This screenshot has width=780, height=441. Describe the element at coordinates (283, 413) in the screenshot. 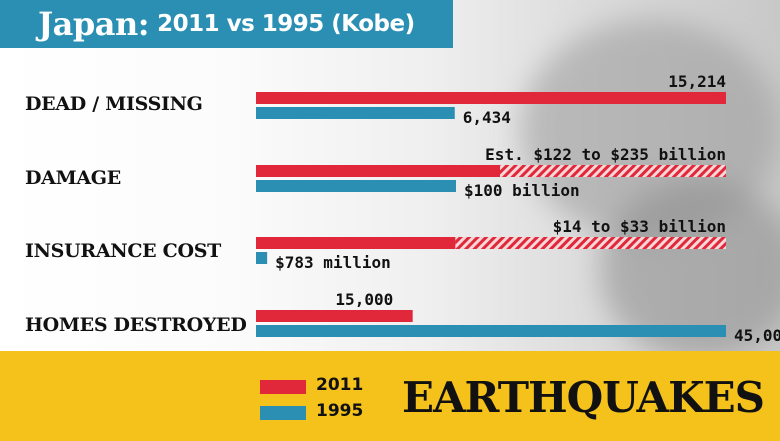

I see `legend-swatch-1995` at that location.